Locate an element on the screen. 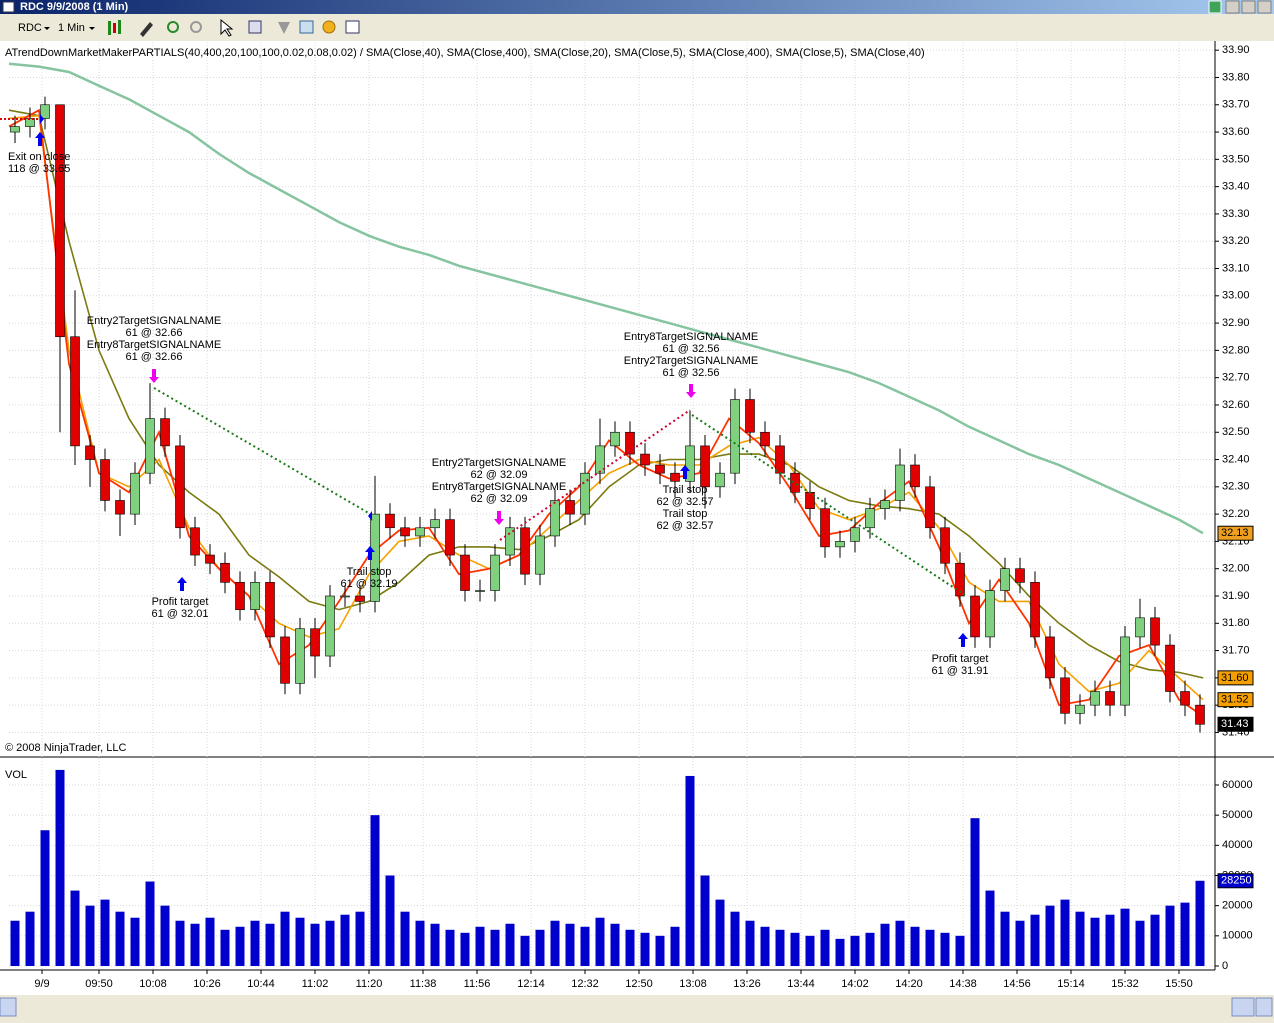 The height and width of the screenshot is (1023, 1274). trade-annotation: 61 @ 32.56 is located at coordinates (690, 349).